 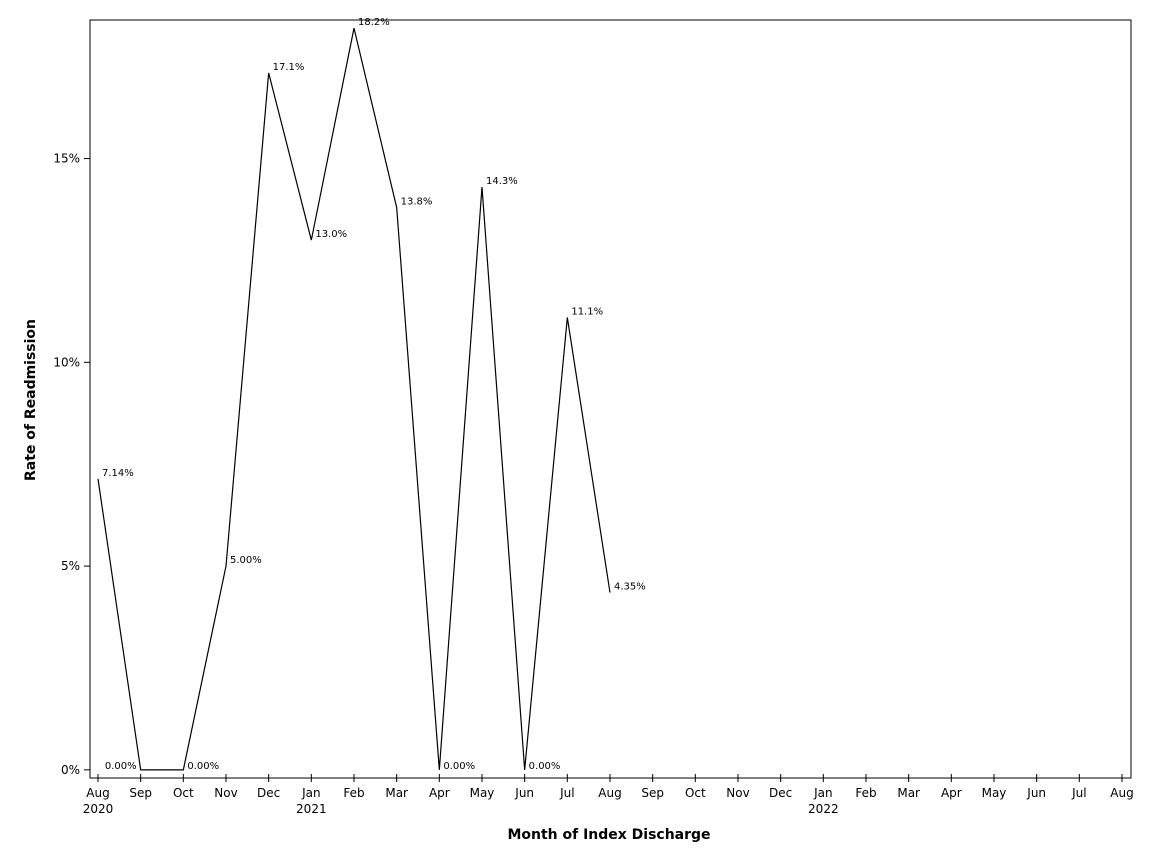 What do you see at coordinates (630, 587) in the screenshot?
I see `data-label: 4.35%` at bounding box center [630, 587].